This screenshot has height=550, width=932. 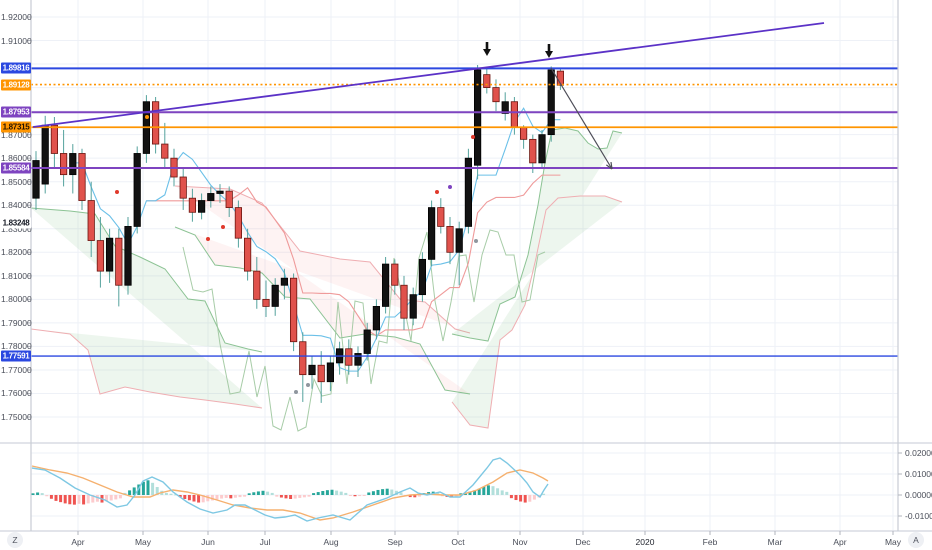 What do you see at coordinates (16, 158) in the screenshot?
I see `price-tick-label: 1.86000` at bounding box center [16, 158].